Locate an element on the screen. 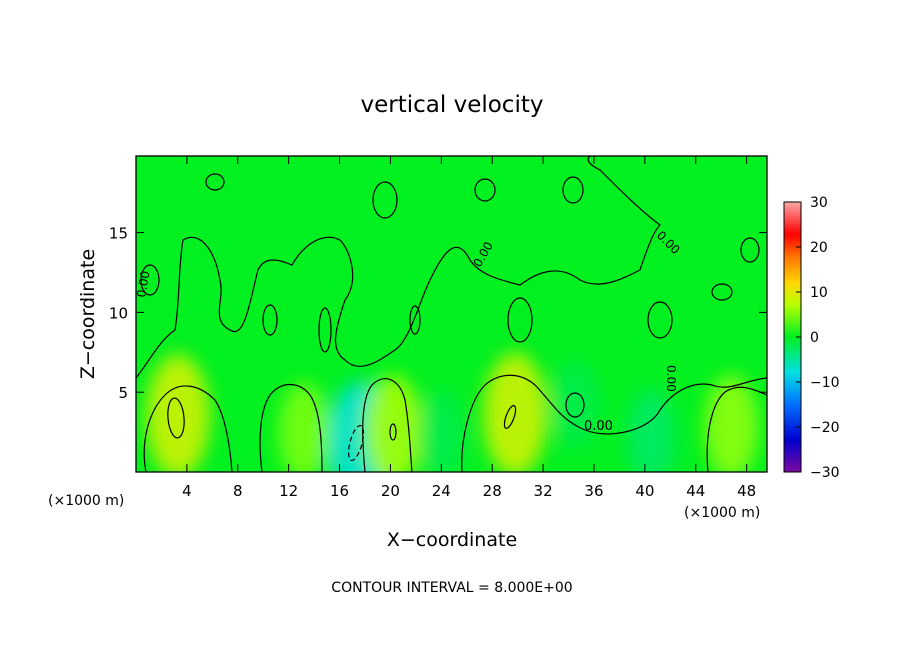 Image resolution: width=904 pixels, height=654 pixels. x-tick-label: 28 is located at coordinates (492, 491).